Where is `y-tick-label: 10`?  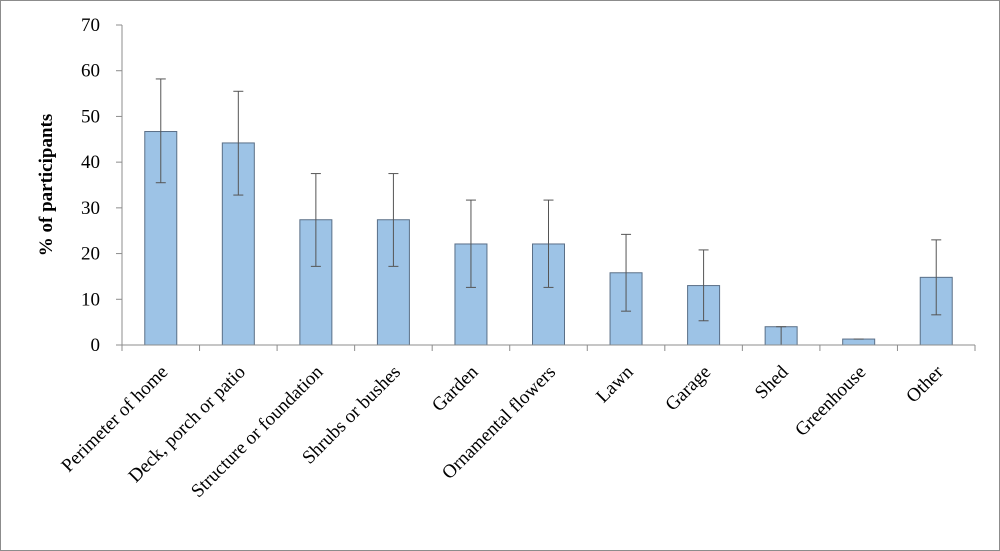
y-tick-label: 10 is located at coordinates (90, 299).